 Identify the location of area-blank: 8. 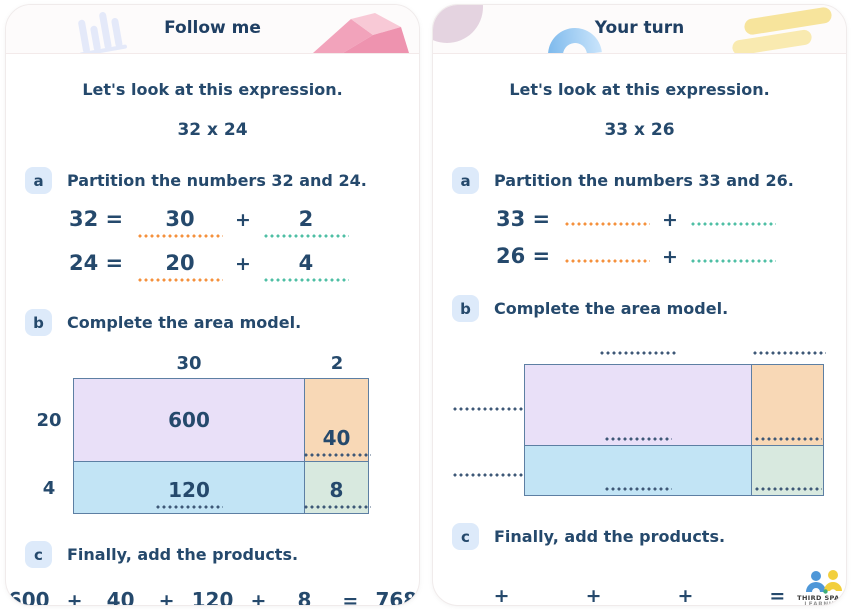
(336, 493).